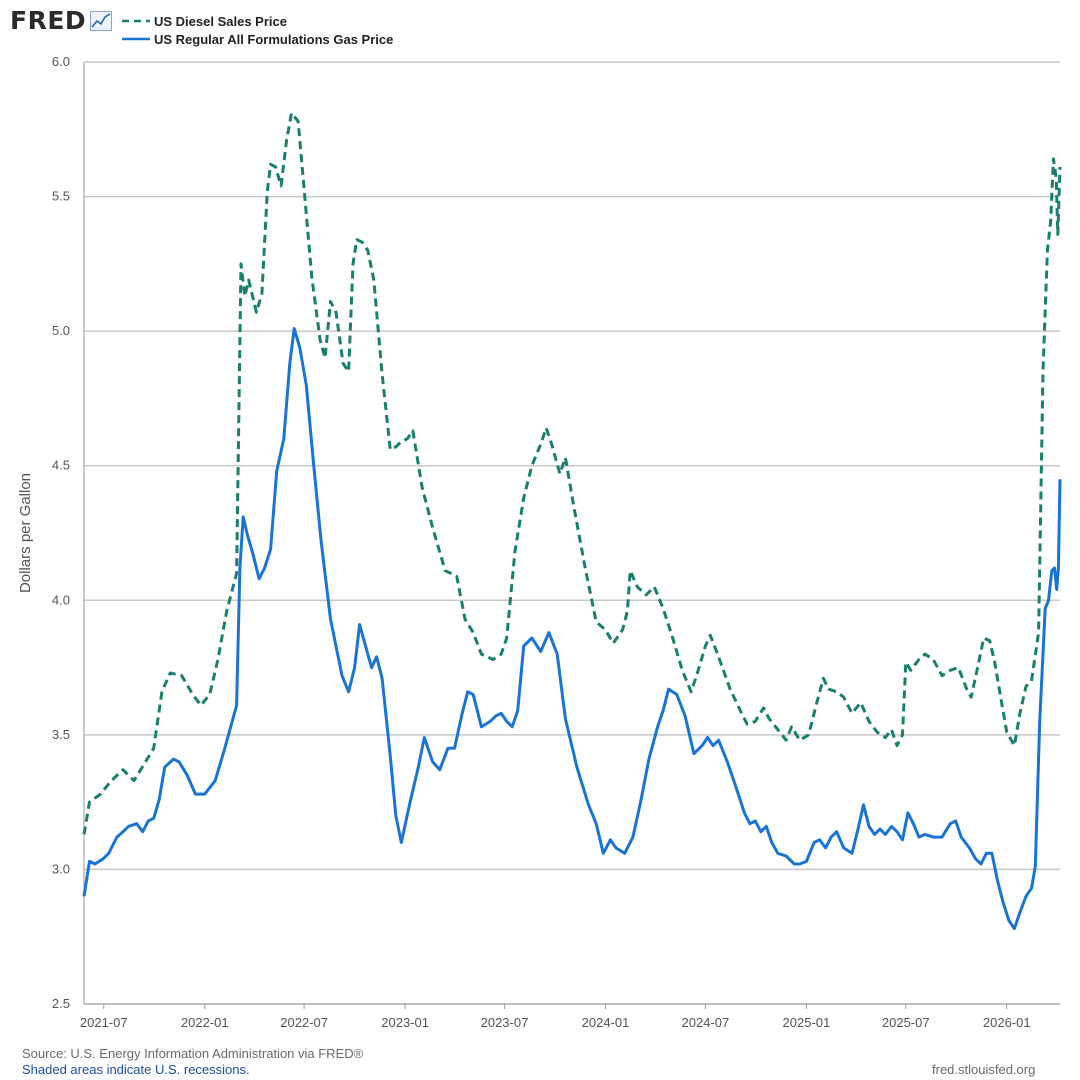  What do you see at coordinates (906, 1022) in the screenshot?
I see `x-tick-label: 2025-07` at bounding box center [906, 1022].